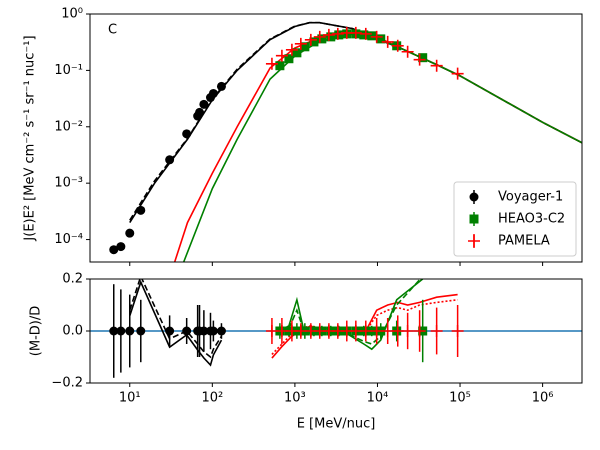 The image size is (600, 450). Describe the element at coordinates (530, 197) in the screenshot. I see `legend-label: Voyager-1` at that location.